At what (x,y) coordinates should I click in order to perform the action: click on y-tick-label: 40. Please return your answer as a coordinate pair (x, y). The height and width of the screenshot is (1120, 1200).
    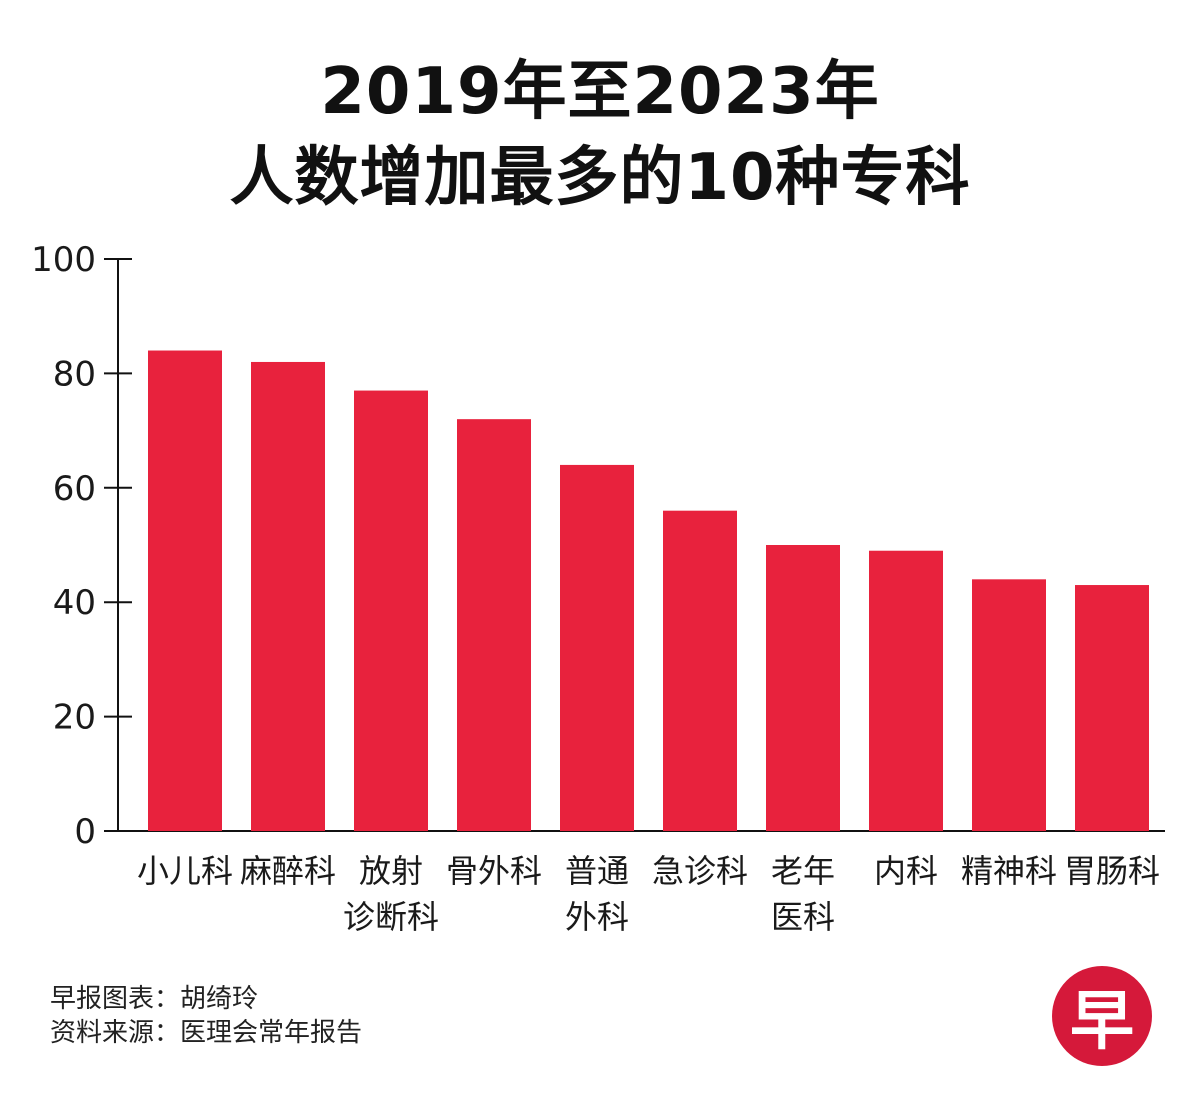
    Looking at the image, I should click on (74, 603).